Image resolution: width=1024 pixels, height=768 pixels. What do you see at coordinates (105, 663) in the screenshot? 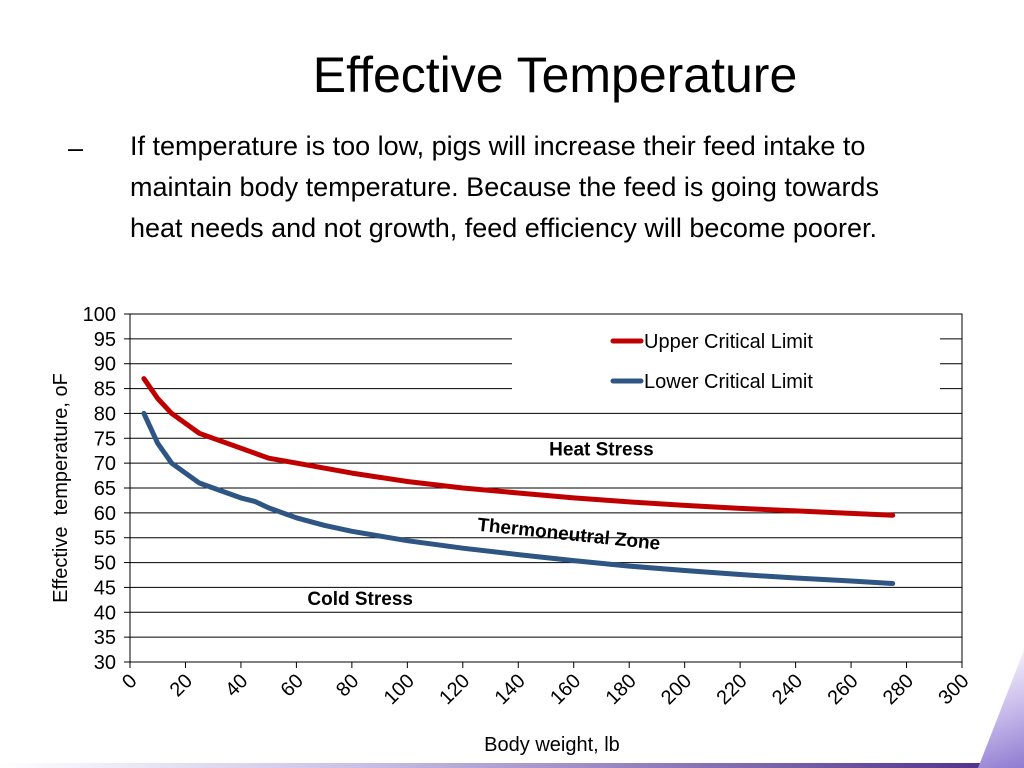
I see `y-tick-label: 30` at bounding box center [105, 663].